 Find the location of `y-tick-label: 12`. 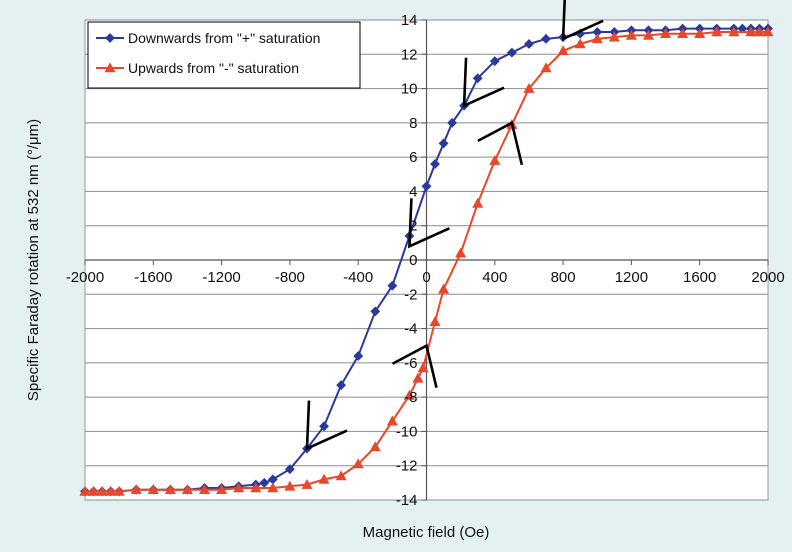

y-tick-label: 12 is located at coordinates (409, 54).